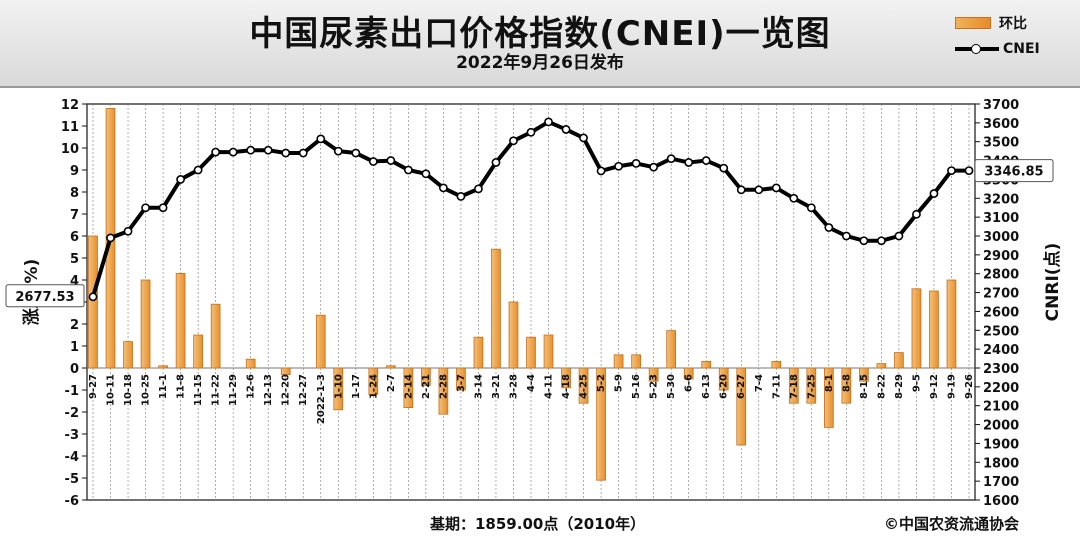 Image resolution: width=1080 pixels, height=540 pixels. What do you see at coordinates (181, 386) in the screenshot?
I see `x-tick-label: 11-8` at bounding box center [181, 386].